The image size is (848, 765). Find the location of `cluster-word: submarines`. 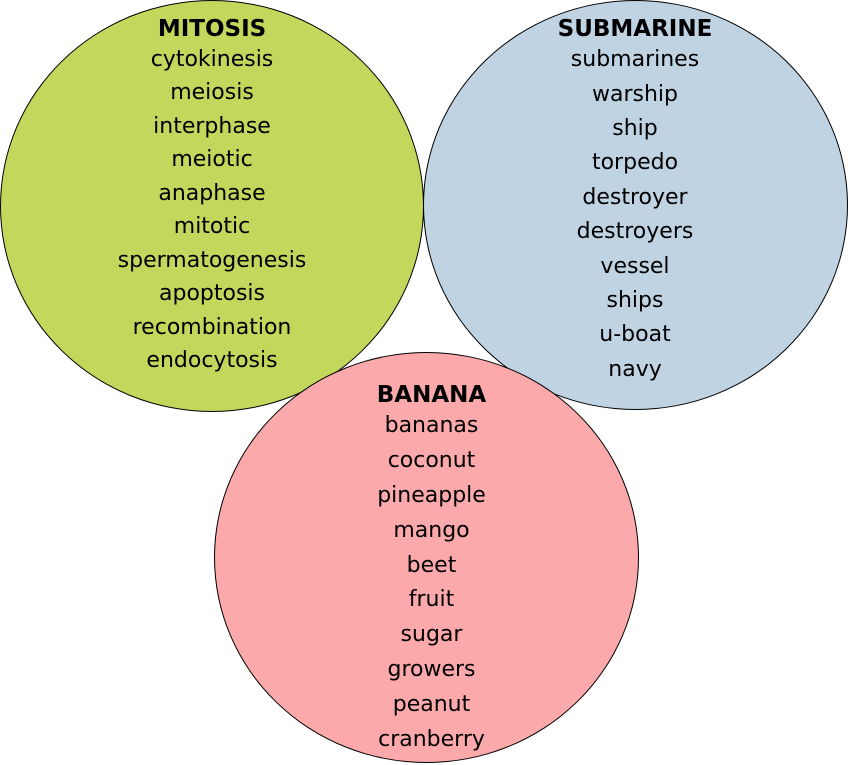

cluster-word: submarines is located at coordinates (635, 60).